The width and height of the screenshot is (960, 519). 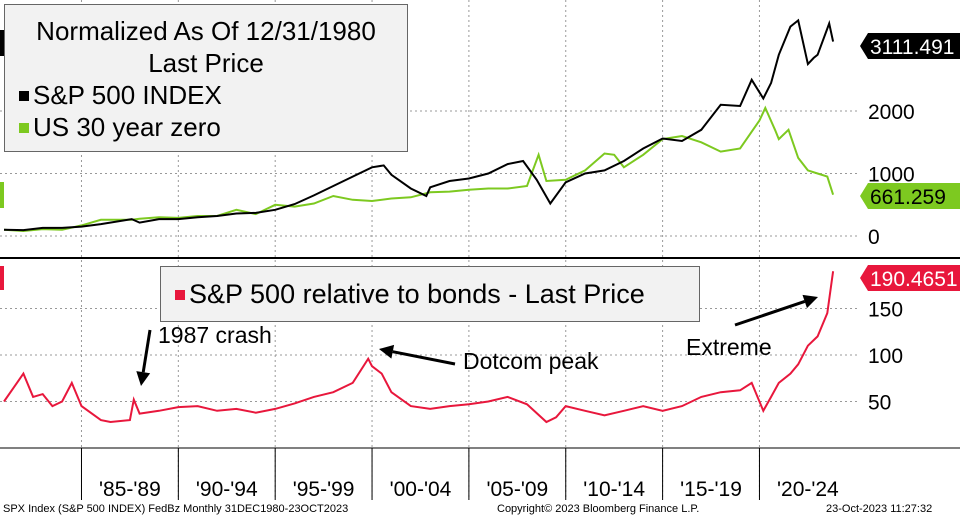 I want to click on legend-label-bonds: US 30 year zero, so click(x=127, y=127).